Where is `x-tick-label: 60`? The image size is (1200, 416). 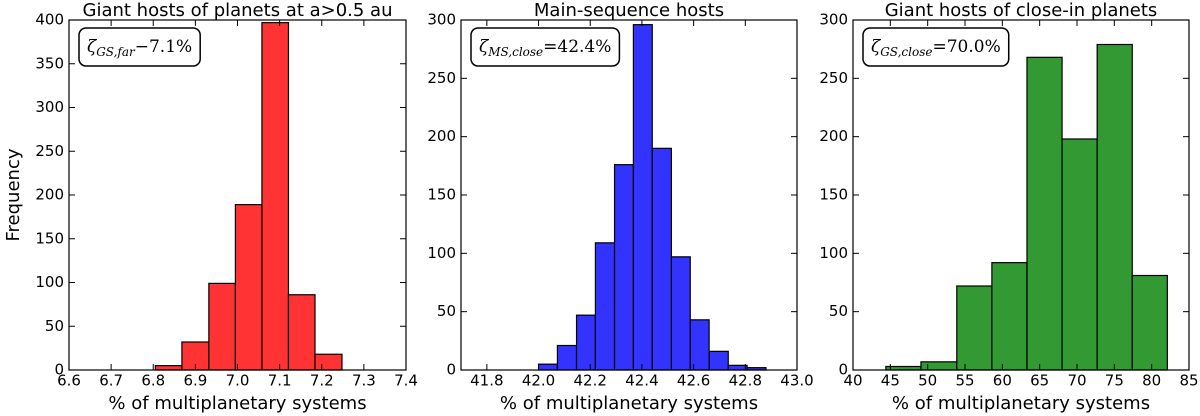
x-tick-label: 60 is located at coordinates (1002, 381).